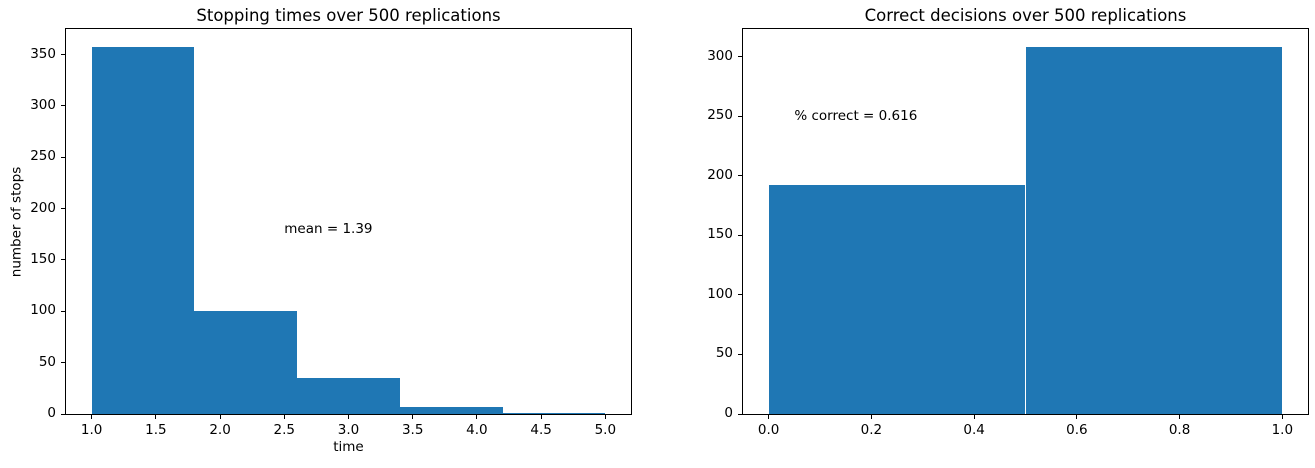 The image size is (1315, 468). What do you see at coordinates (348, 15) in the screenshot?
I see `chart-title: Stopping times over 500 replications` at bounding box center [348, 15].